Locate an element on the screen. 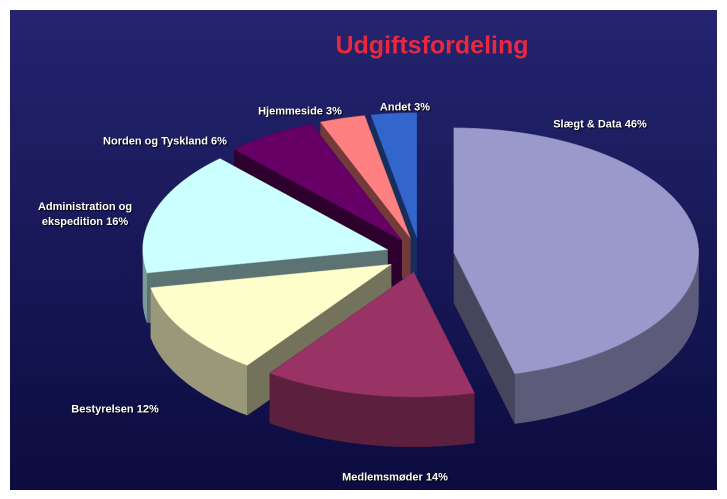 This screenshot has width=727, height=499. slice-label-name: Bestyrelsen is located at coordinates (102, 409).